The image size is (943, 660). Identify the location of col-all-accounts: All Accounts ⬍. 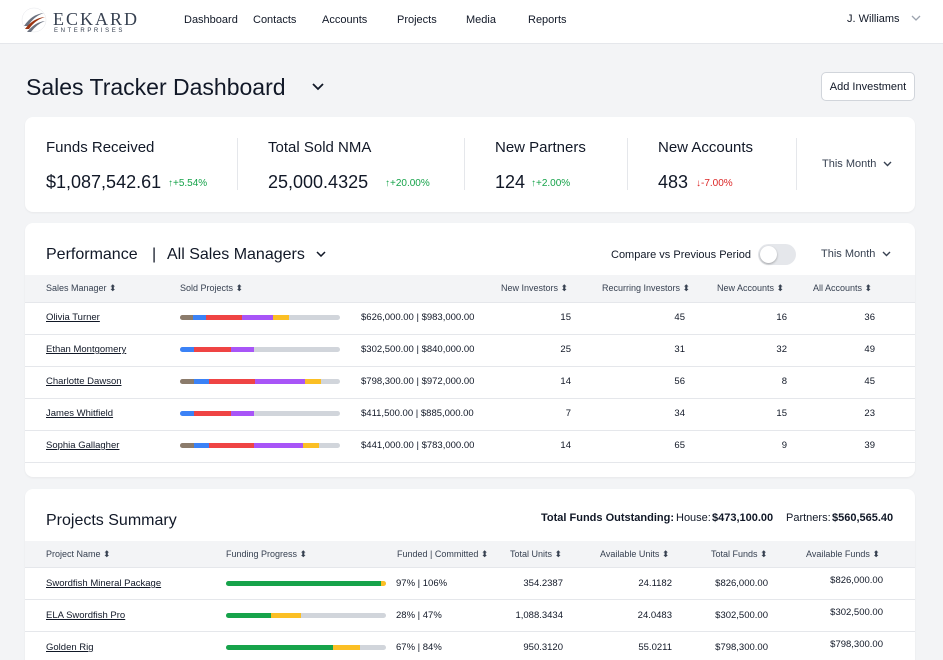
(843, 288).